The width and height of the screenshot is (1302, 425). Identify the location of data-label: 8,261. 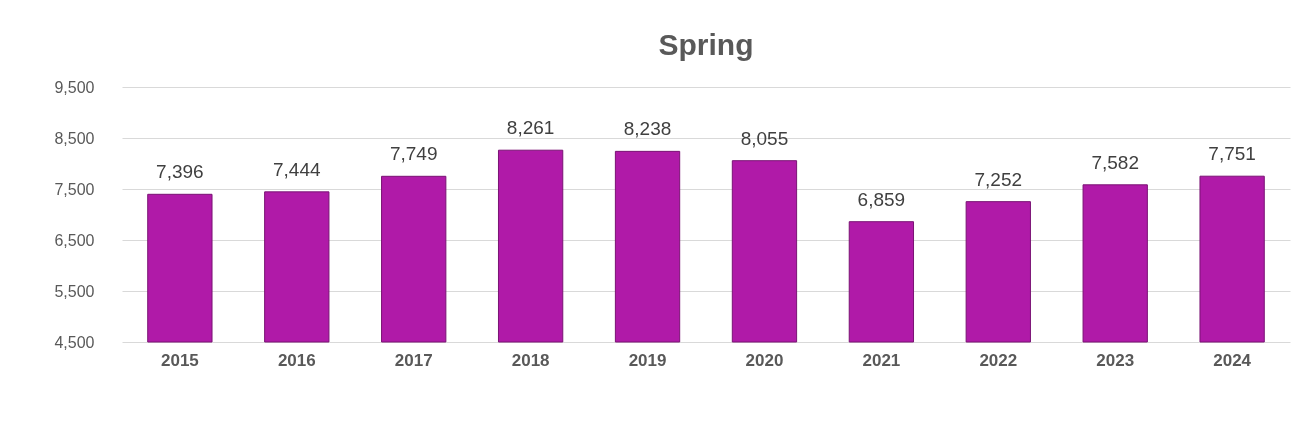
(530, 128).